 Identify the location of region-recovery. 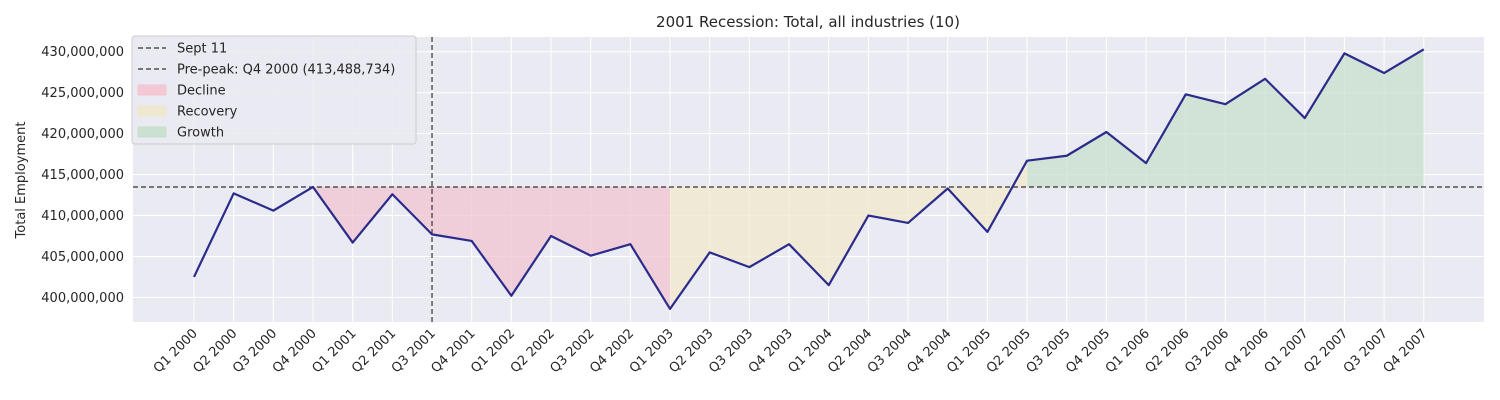
(849, 234).